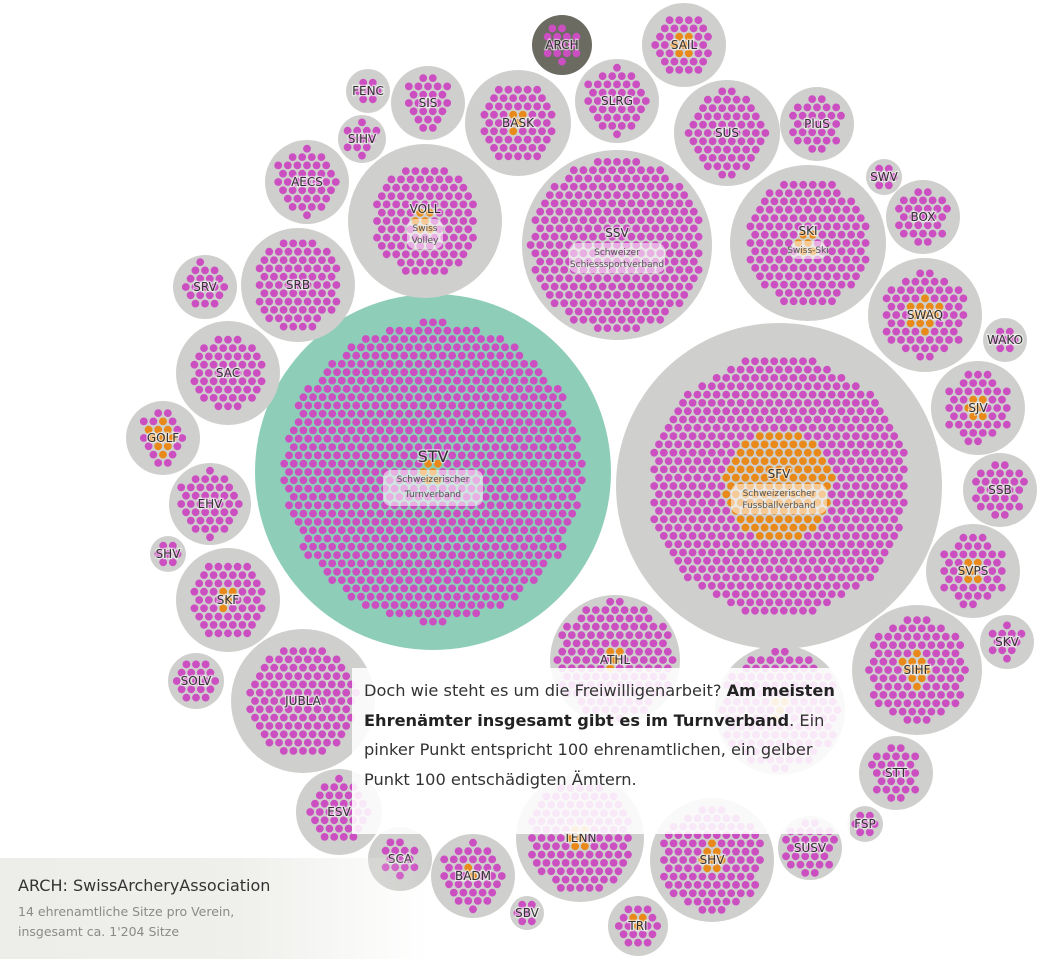 The image size is (1050, 959). What do you see at coordinates (303, 701) in the screenshot?
I see `bubble-jubla: JUBLA` at bounding box center [303, 701].